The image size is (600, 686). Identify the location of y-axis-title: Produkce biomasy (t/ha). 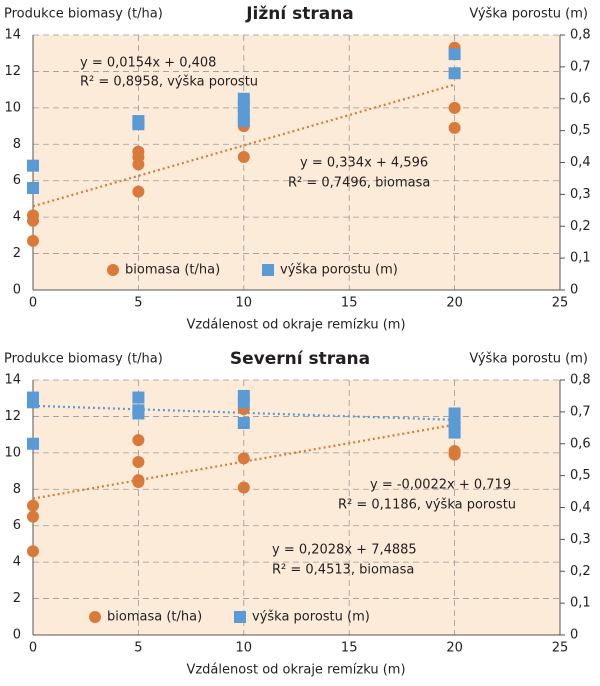
(83, 14).